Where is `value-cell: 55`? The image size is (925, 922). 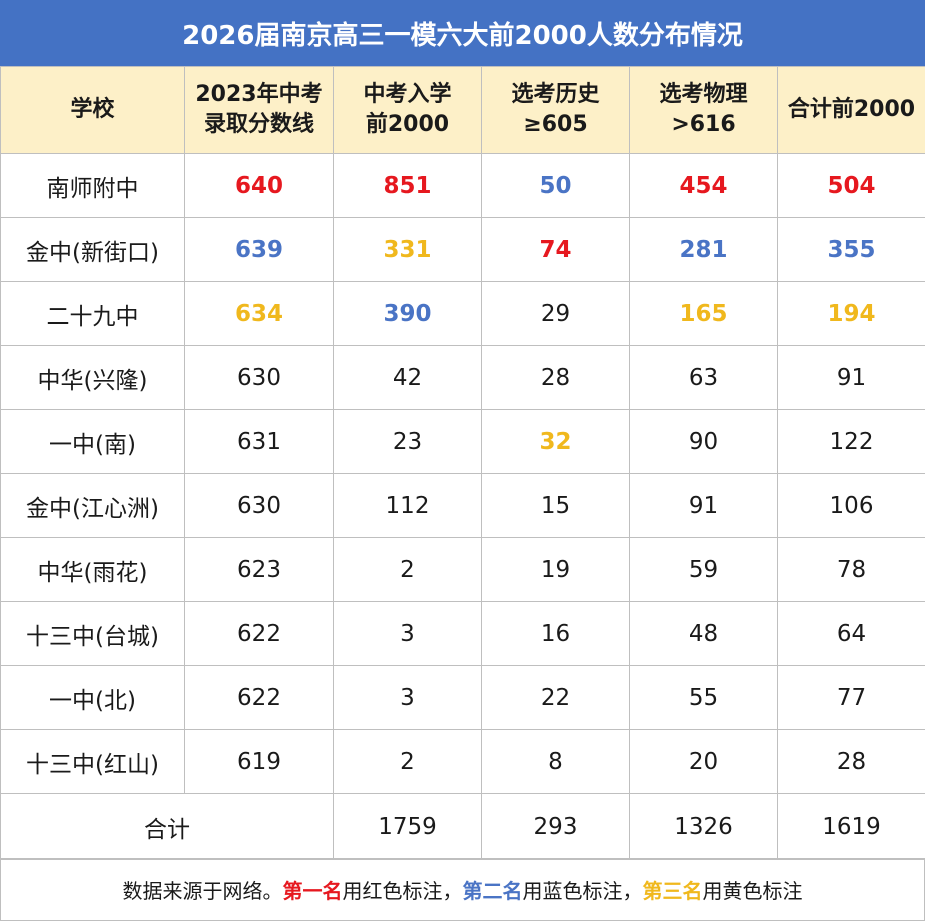 value-cell: 55 is located at coordinates (703, 697).